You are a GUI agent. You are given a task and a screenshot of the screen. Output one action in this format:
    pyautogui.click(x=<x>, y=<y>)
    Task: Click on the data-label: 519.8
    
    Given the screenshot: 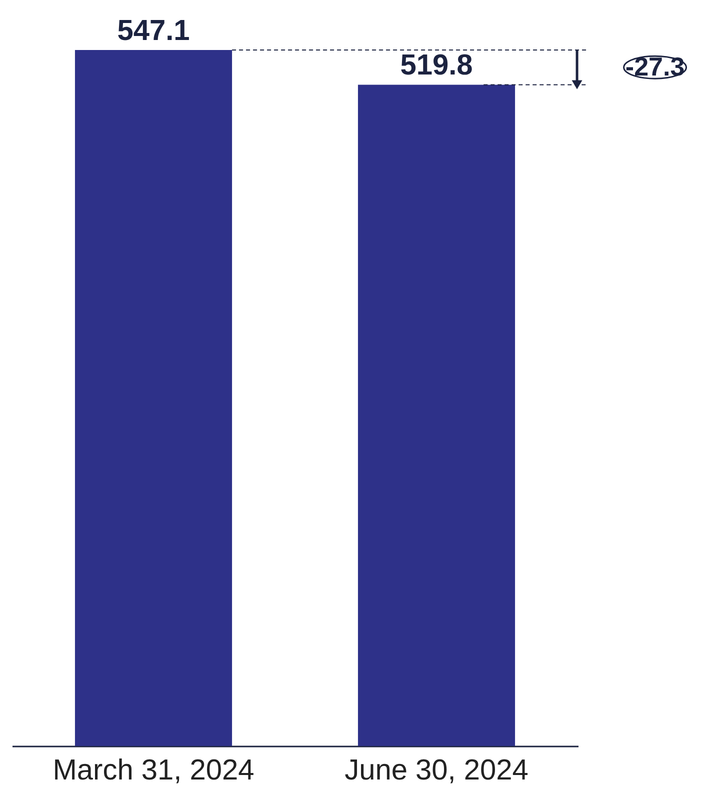 What is the action you would take?
    pyautogui.click(x=436, y=66)
    